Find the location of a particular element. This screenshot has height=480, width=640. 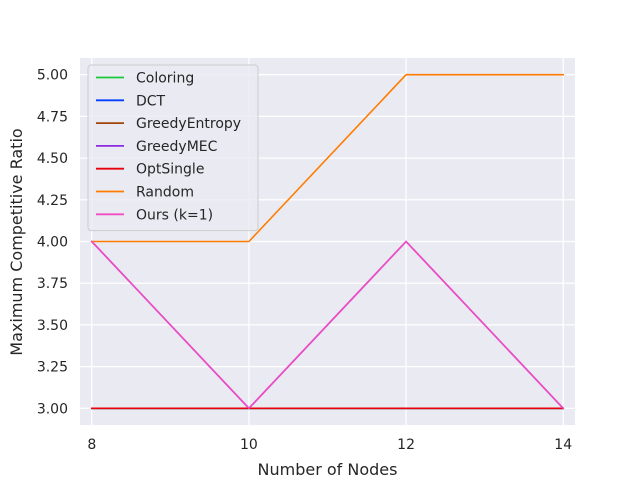

y-tick-label: 4.00 is located at coordinates (52, 243).